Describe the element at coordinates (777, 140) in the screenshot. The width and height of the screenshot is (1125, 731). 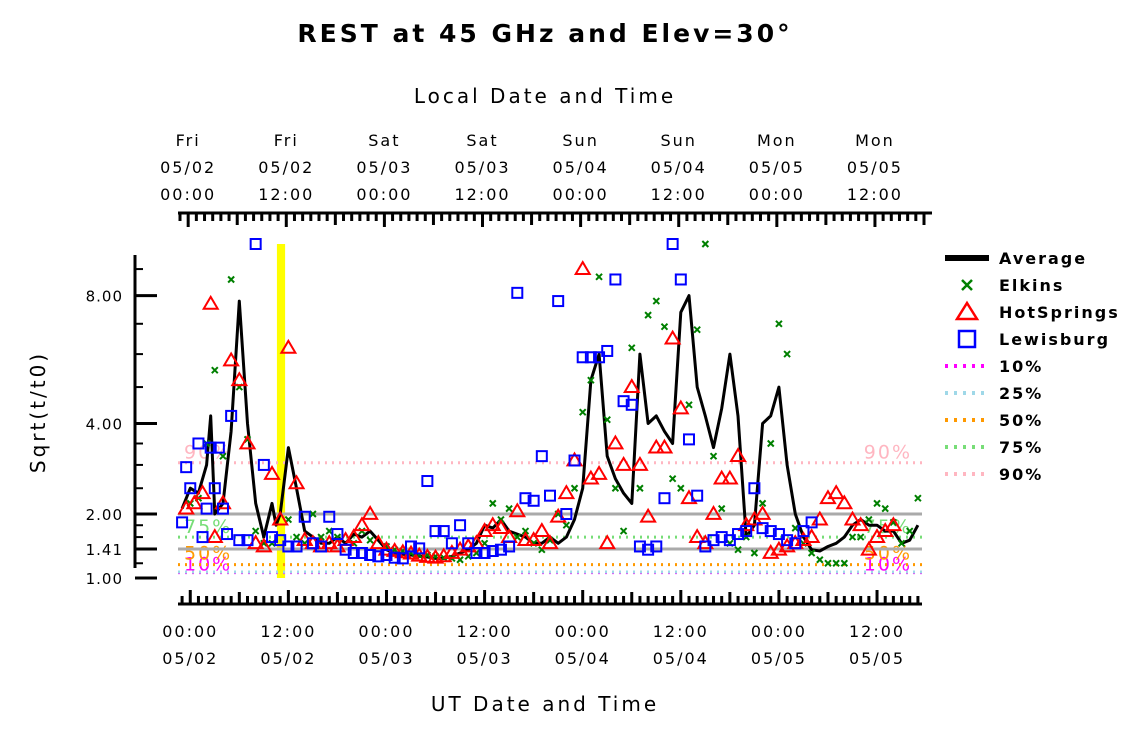
I see `top-tick-day-6: Mon` at that location.